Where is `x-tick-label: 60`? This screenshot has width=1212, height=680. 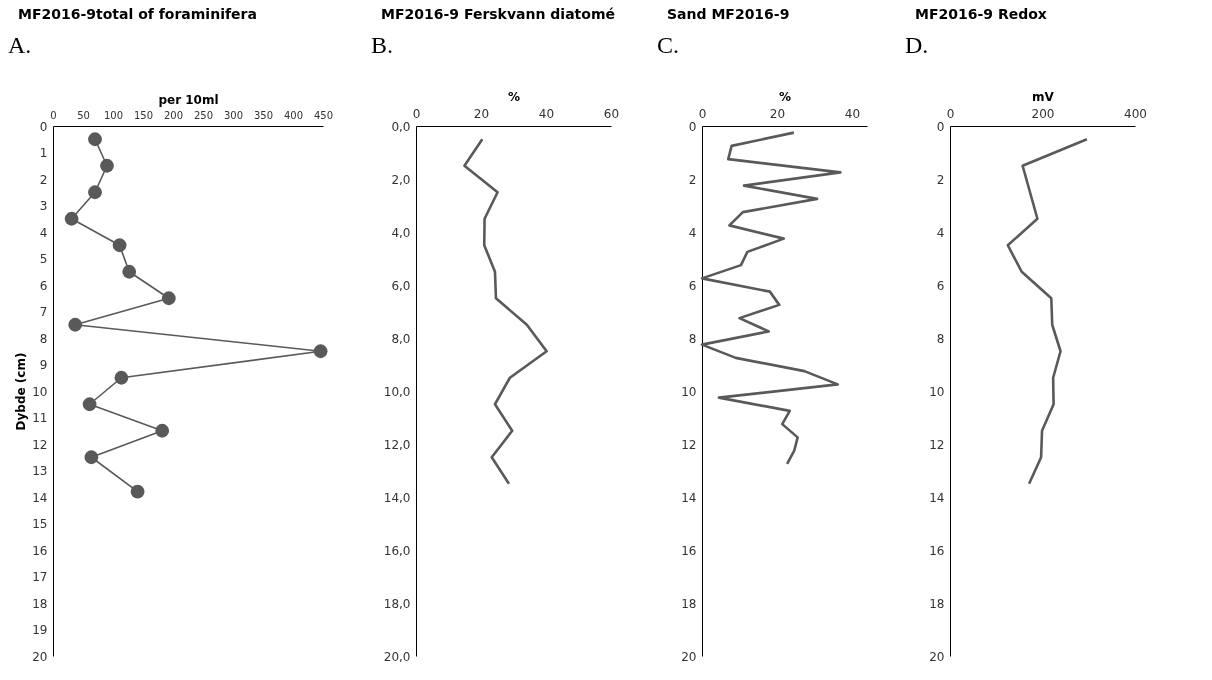 x-tick-label: 60 is located at coordinates (611, 113).